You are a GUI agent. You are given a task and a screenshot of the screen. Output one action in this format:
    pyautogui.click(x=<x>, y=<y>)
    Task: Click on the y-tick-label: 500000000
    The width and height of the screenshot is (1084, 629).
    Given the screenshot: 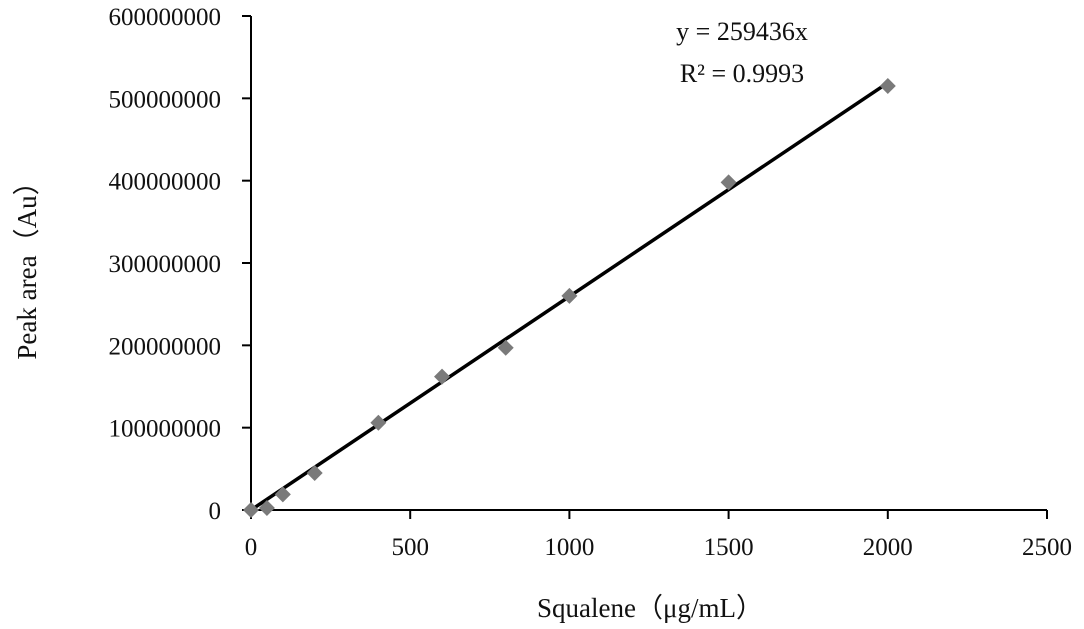 What is the action you would take?
    pyautogui.click(x=165, y=99)
    